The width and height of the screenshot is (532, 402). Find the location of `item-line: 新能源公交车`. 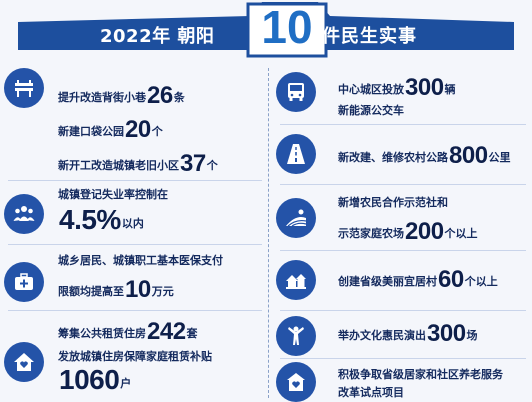

item-line: 新能源公交车 is located at coordinates (371, 110).